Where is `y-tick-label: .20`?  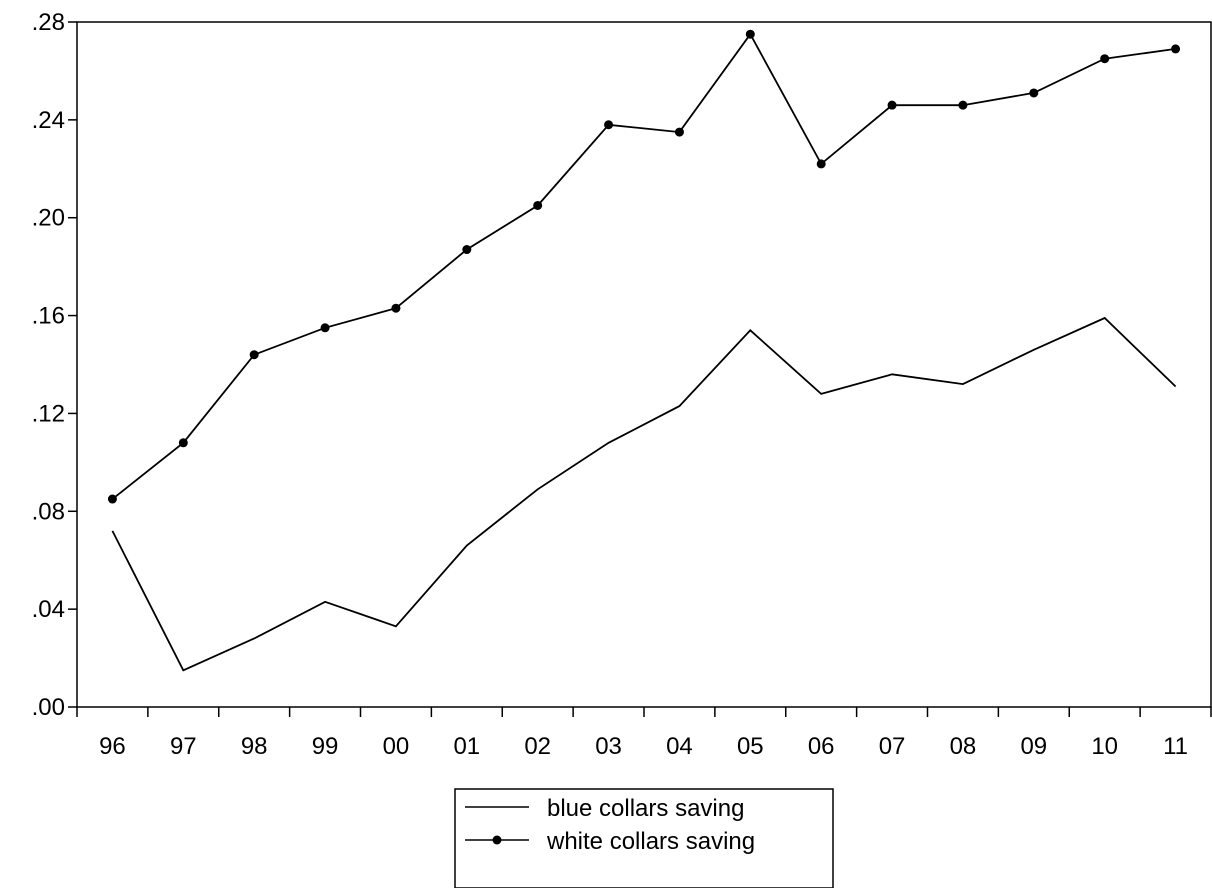
y-tick-label: .20 is located at coordinates (48, 218).